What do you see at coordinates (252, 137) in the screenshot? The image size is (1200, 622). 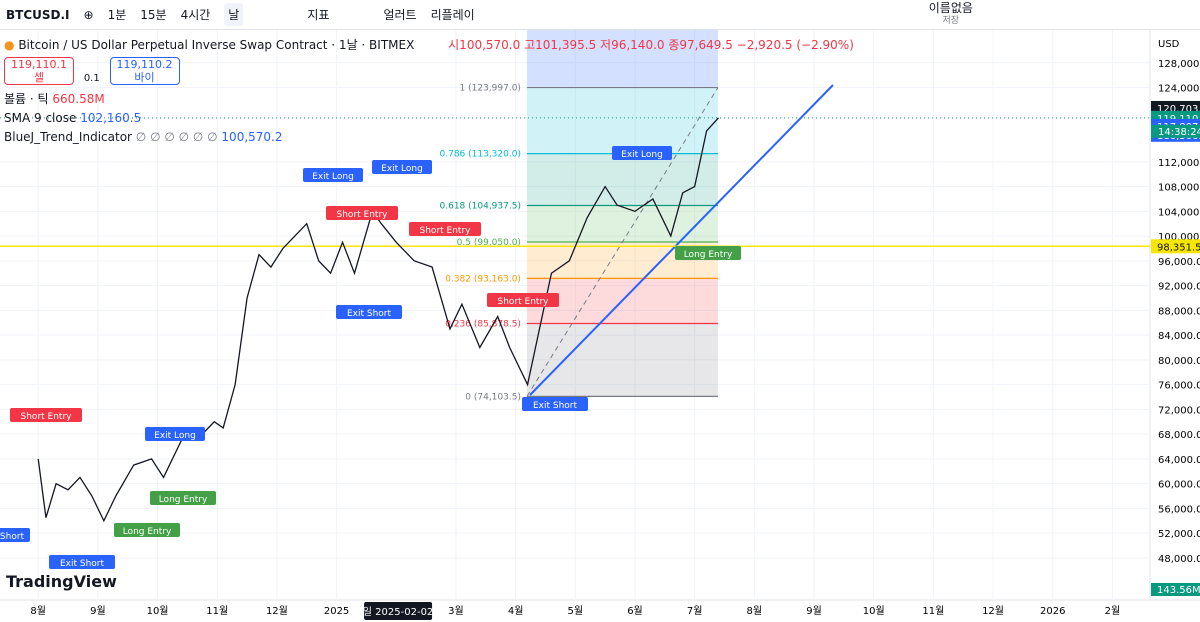 I see `indicator-value: 100,570.2` at bounding box center [252, 137].